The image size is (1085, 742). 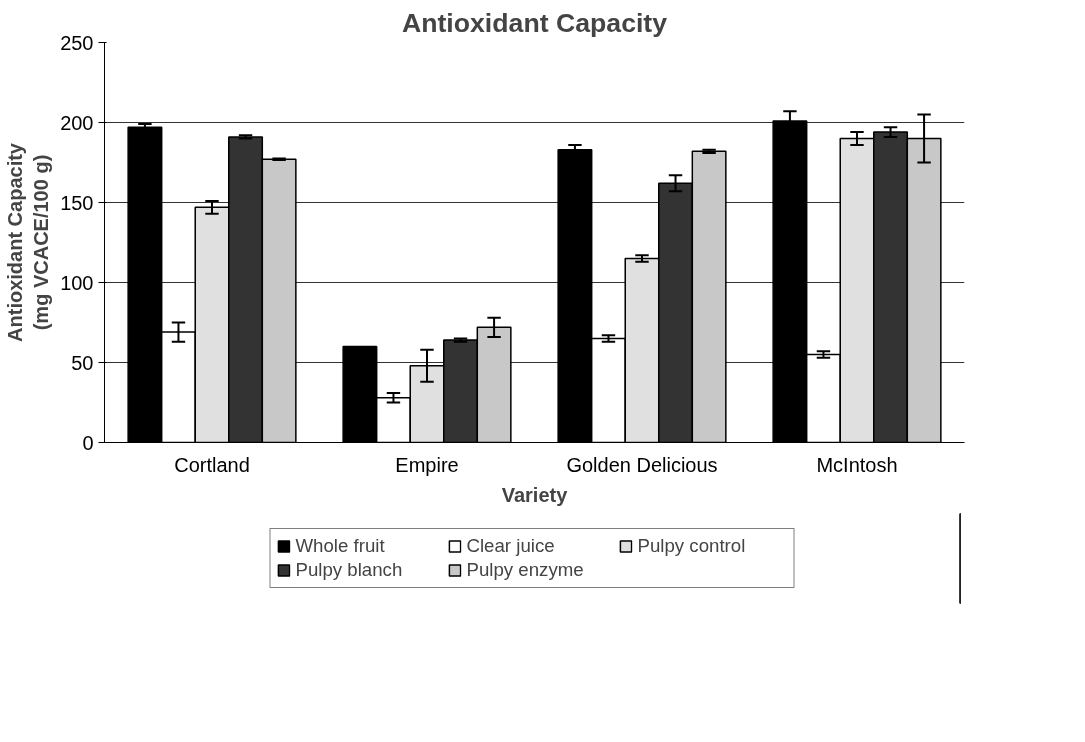 I want to click on y-tick-label: 0, so click(x=88, y=442).